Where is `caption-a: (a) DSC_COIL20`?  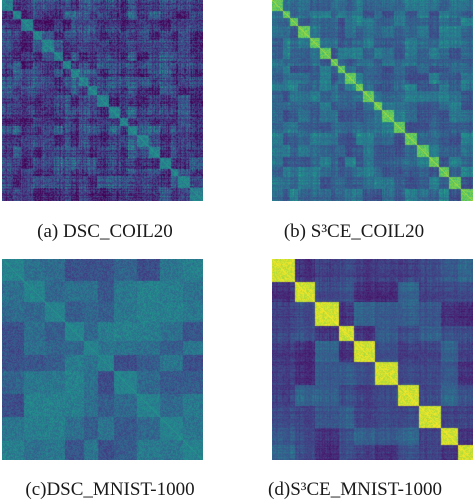 caption-a: (a) DSC_COIL20 is located at coordinates (105, 231).